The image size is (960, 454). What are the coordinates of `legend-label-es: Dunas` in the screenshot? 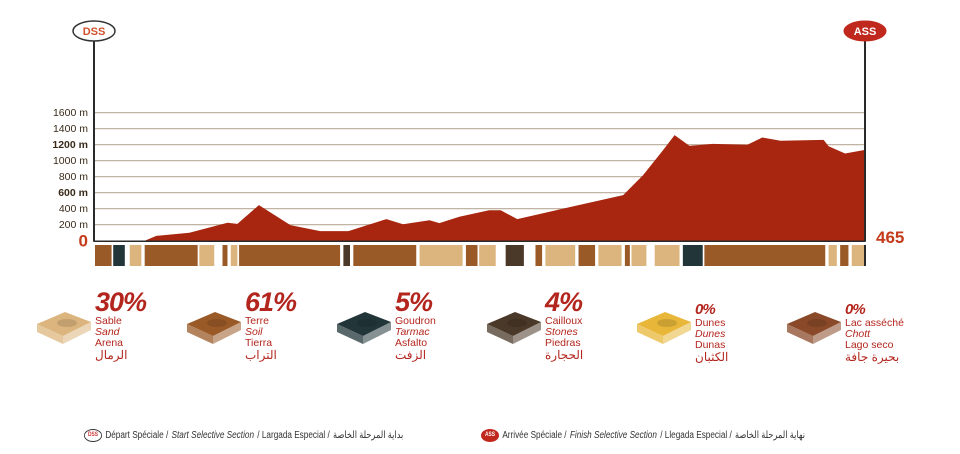 It's located at (710, 345).